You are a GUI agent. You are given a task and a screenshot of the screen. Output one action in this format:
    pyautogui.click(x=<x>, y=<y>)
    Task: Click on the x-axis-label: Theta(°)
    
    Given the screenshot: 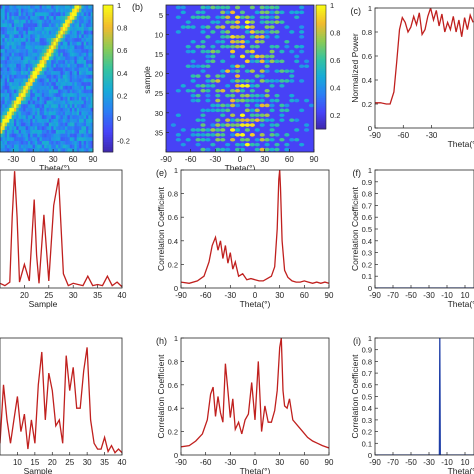 What is the action you would take?
    pyautogui.click(x=54, y=168)
    